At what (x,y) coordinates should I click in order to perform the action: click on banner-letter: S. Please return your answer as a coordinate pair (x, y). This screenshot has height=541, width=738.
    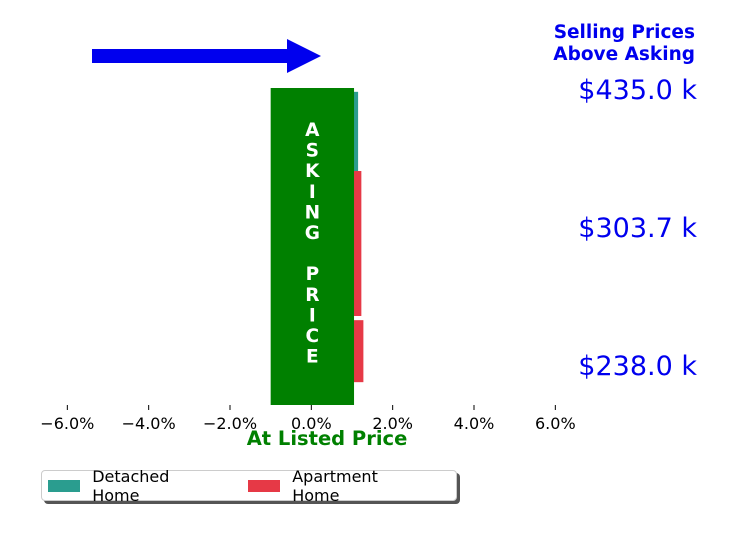
    Looking at the image, I should click on (312, 151).